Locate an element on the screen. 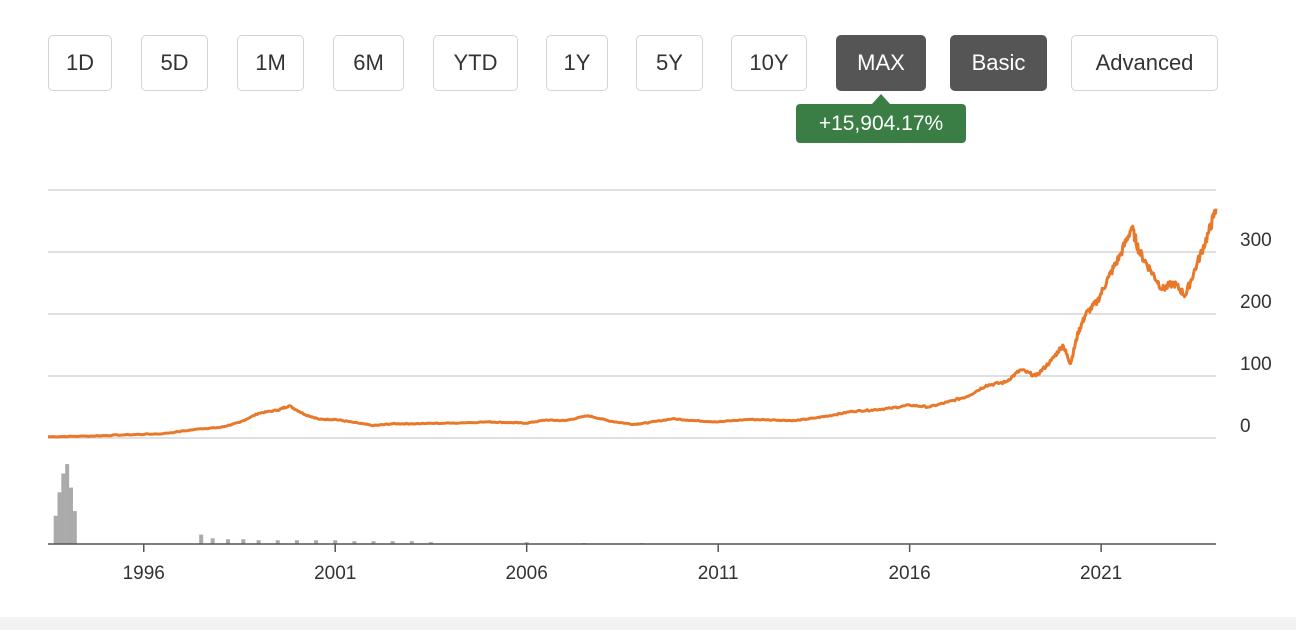 The image size is (1296, 630). range-button-1y: 1Y is located at coordinates (577, 63).